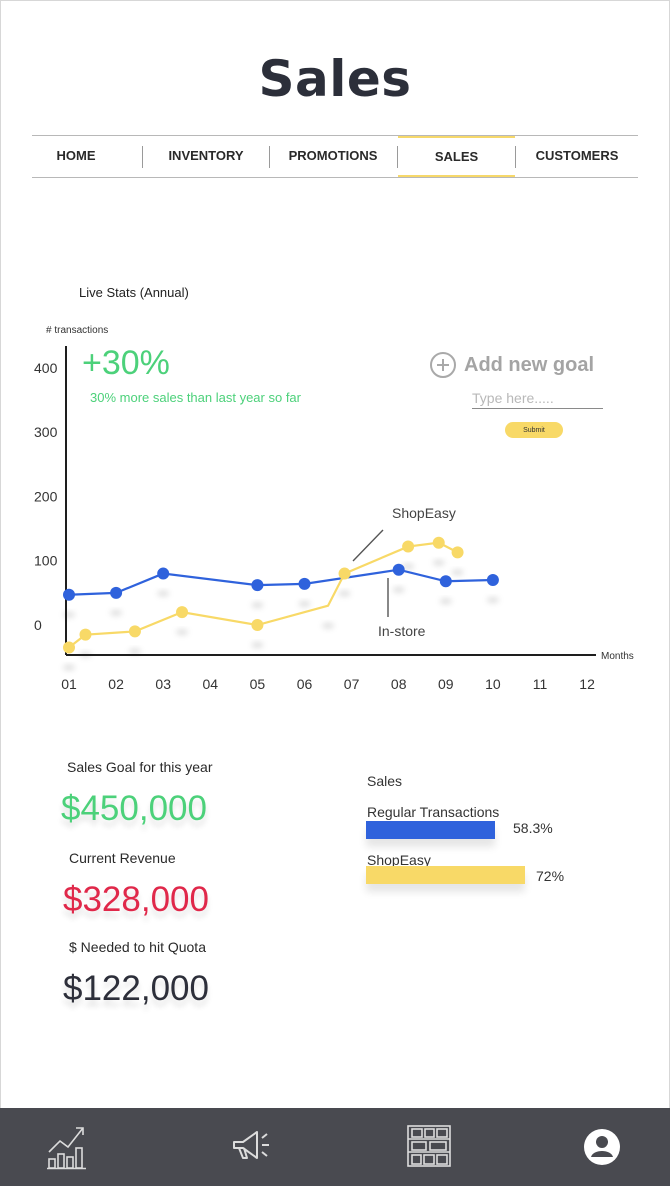 Image resolution: width=670 pixels, height=1186 pixels. What do you see at coordinates (443, 365) in the screenshot?
I see `plus-circle-icon` at bounding box center [443, 365].